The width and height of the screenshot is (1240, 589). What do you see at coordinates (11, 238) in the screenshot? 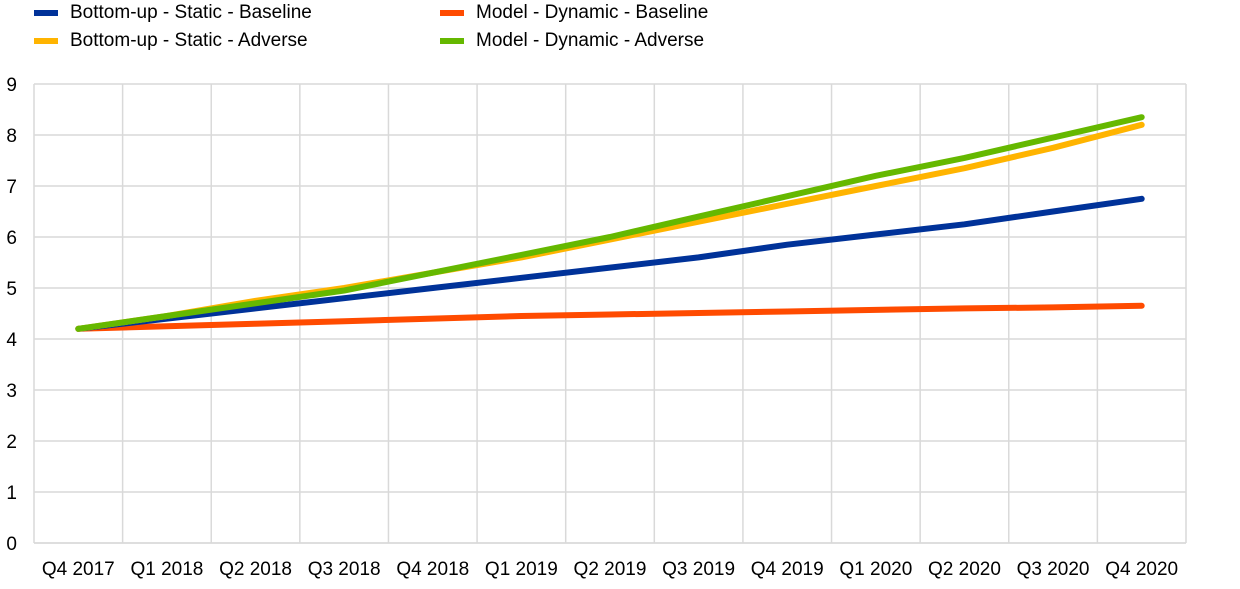
I see `y-tick-label: 6` at bounding box center [11, 238].